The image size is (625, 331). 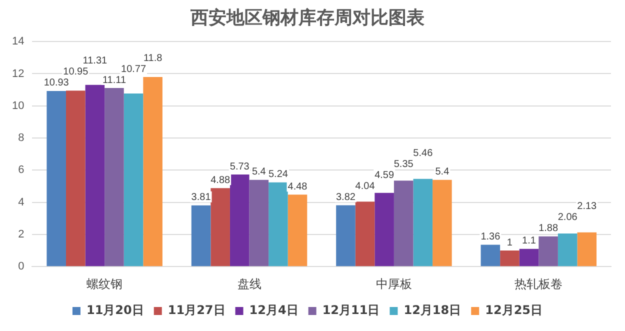 What do you see at coordinates (548, 228) in the screenshot?
I see `data-label: 1.88` at bounding box center [548, 228].